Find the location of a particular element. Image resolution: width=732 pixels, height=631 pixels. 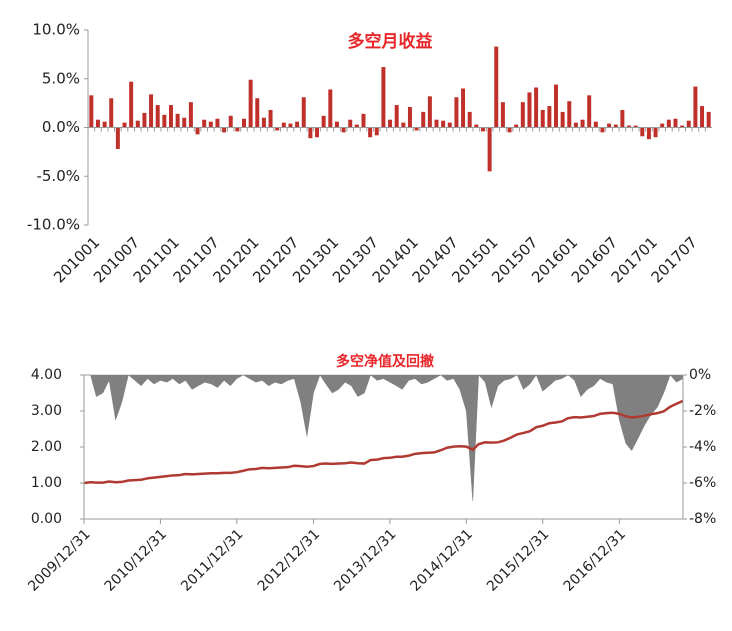

y-tick-label: 3.00 is located at coordinates (46, 411).